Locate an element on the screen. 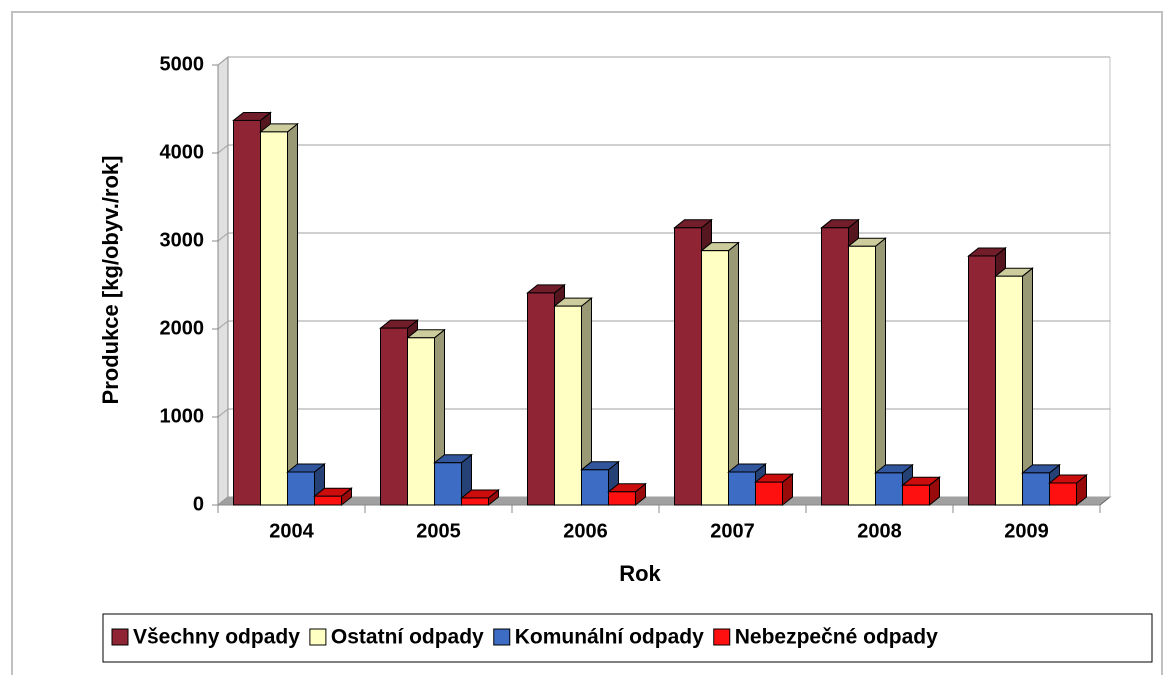  back-wall is located at coordinates (223, 281).